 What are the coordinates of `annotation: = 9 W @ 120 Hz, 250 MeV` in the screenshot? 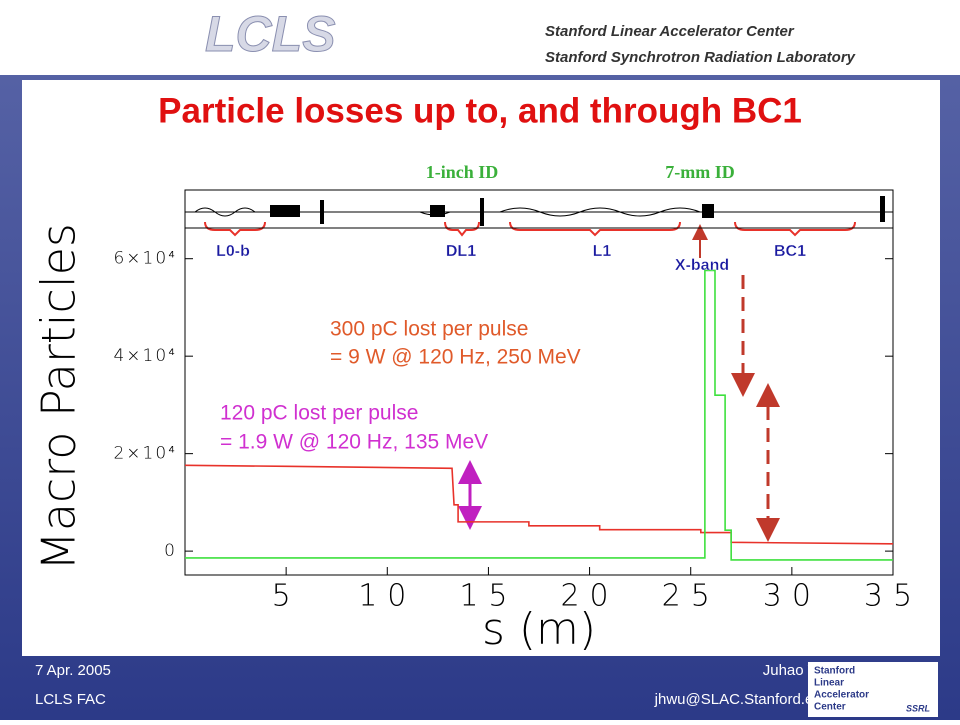 It's located at (455, 357).